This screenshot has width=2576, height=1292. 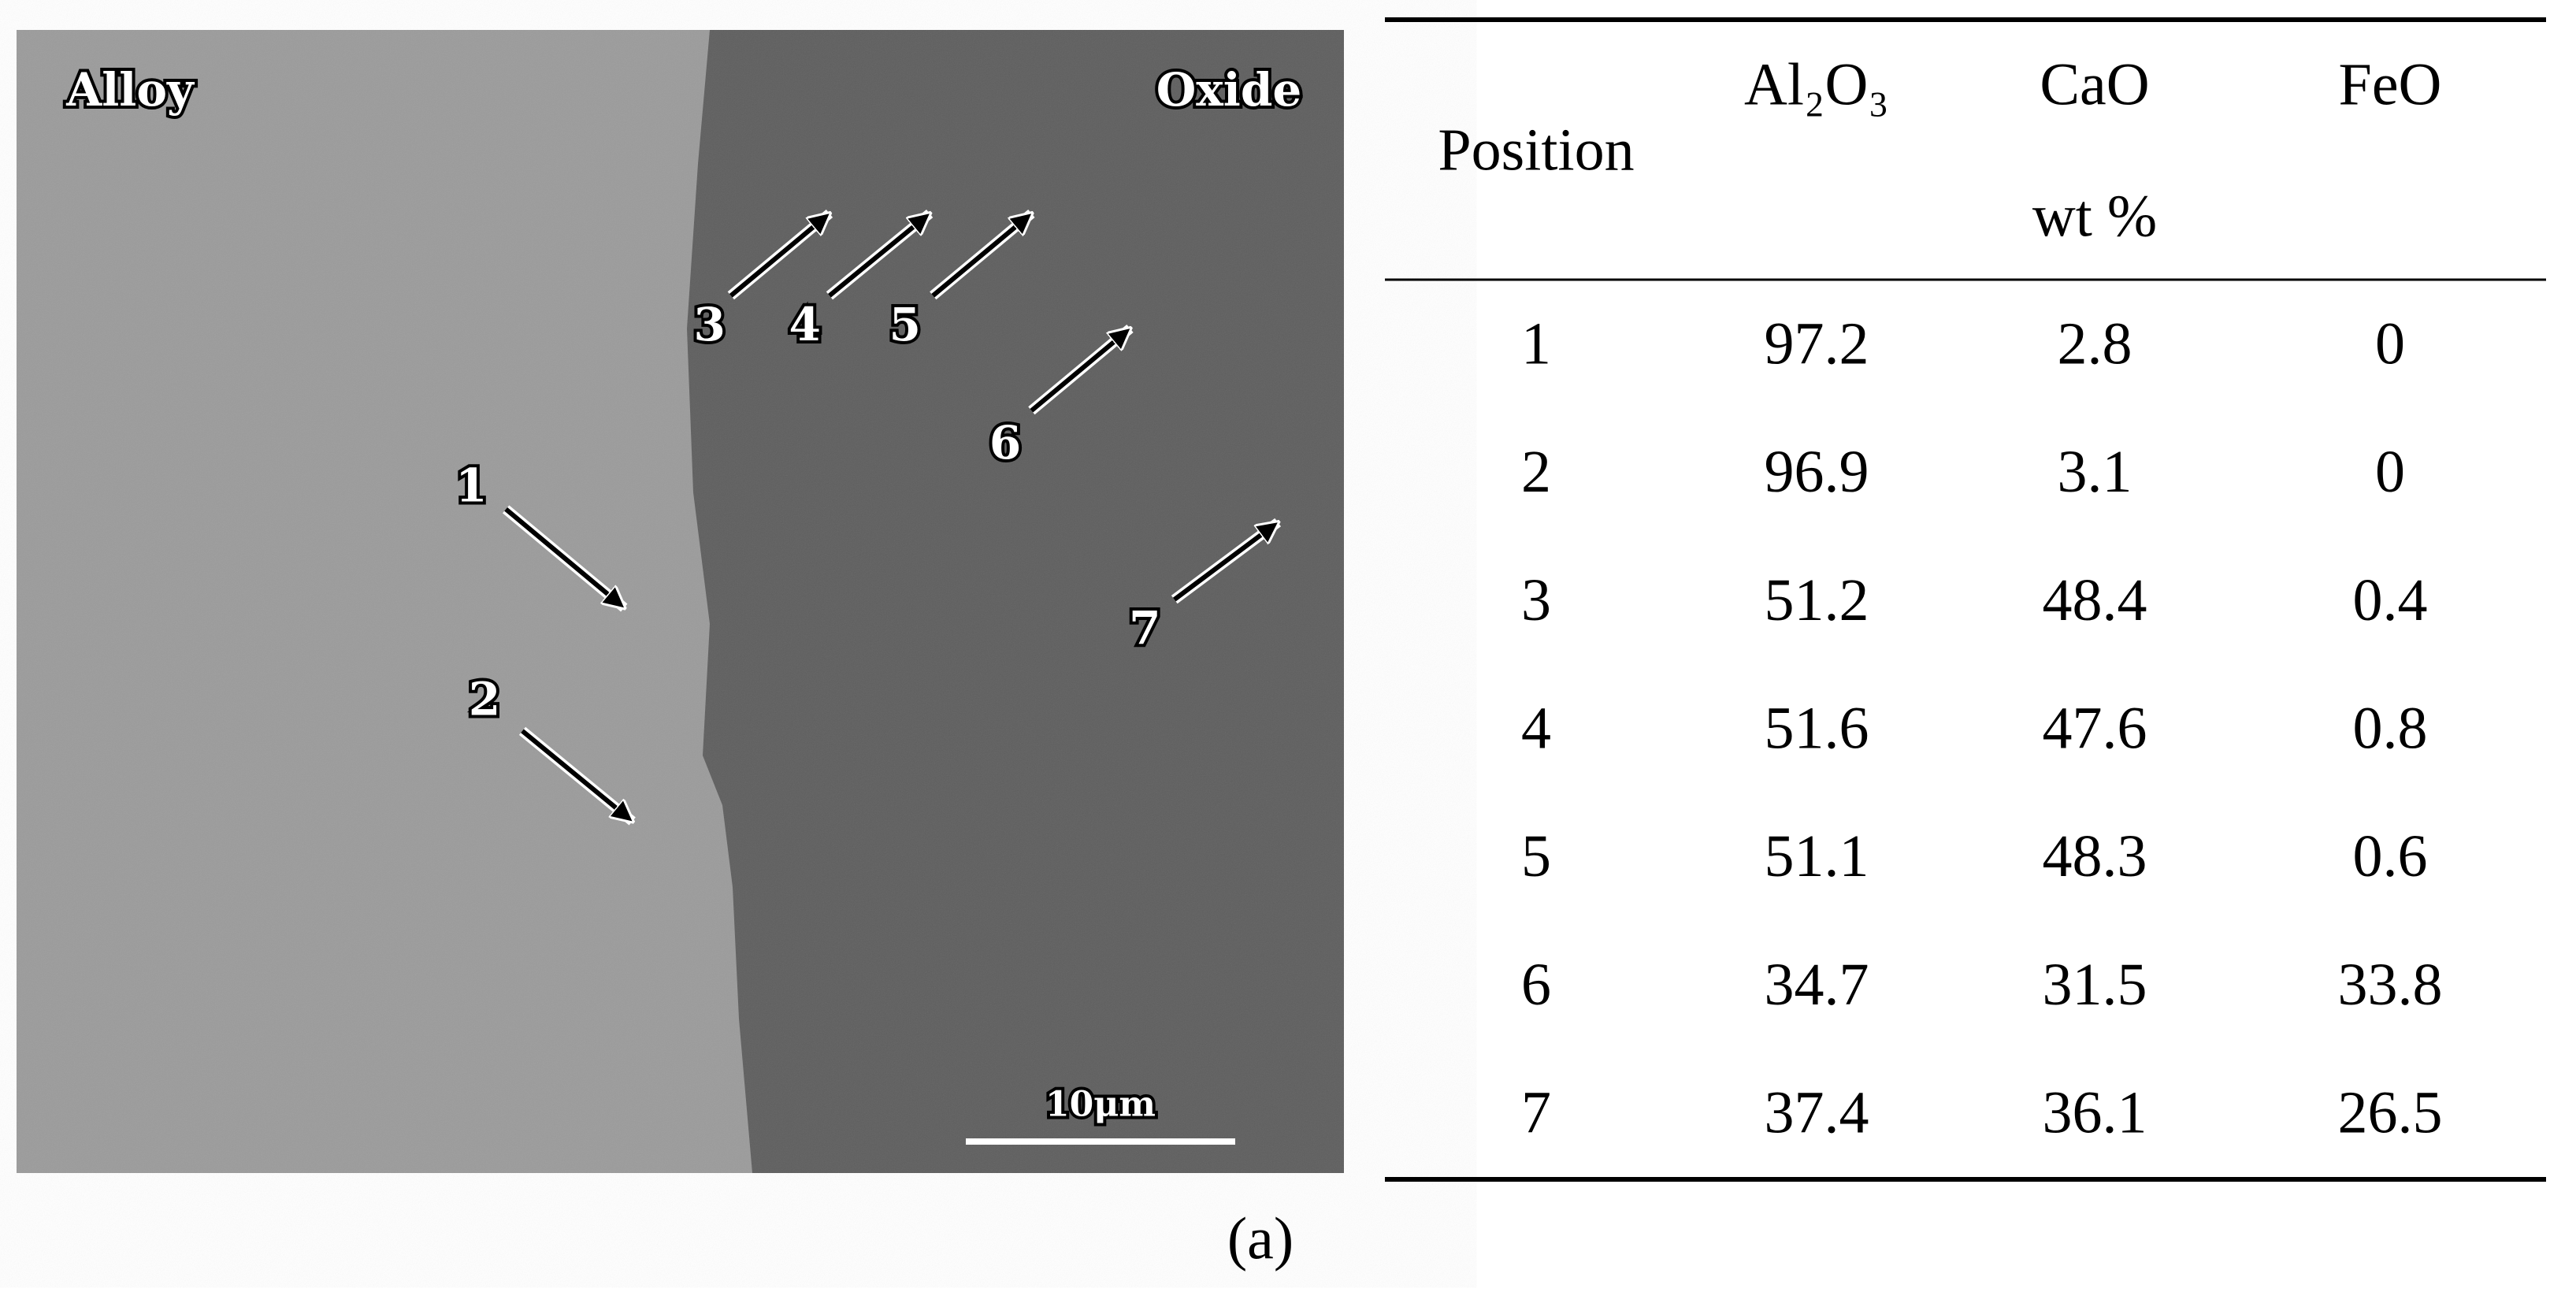 I want to click on value-cell: 48.4, so click(x=2095, y=600).